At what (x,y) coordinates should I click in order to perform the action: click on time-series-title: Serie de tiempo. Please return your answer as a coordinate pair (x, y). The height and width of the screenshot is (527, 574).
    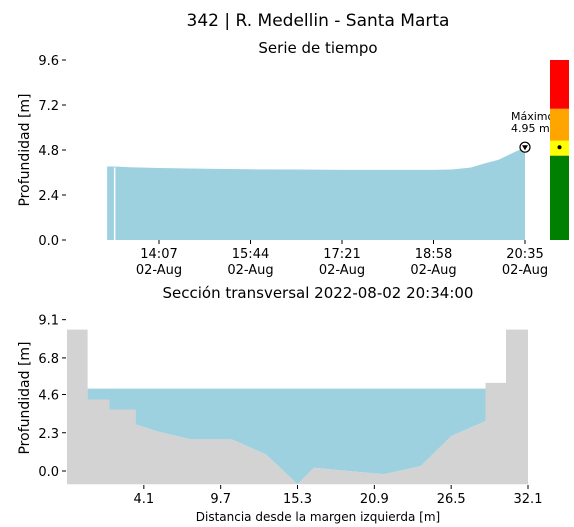
    Looking at the image, I should click on (317, 48).